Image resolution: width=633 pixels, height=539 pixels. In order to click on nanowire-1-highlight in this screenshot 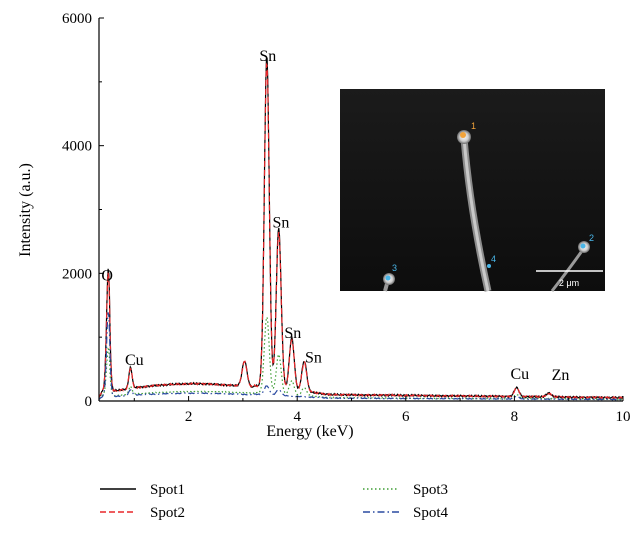, I will do `click(476, 214)`.